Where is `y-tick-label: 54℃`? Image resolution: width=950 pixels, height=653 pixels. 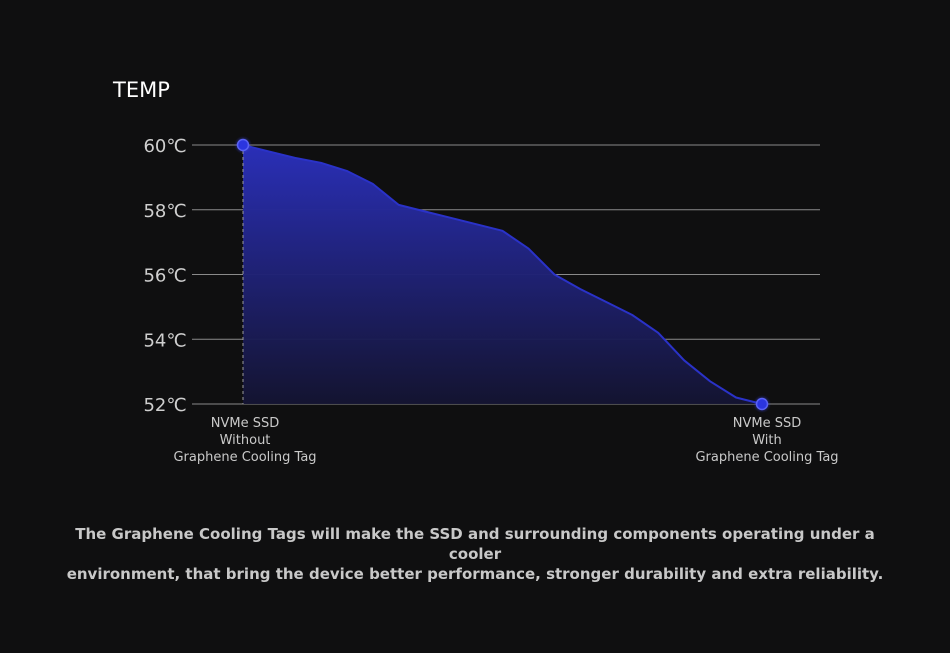 y-tick-label: 54℃ is located at coordinates (164, 340).